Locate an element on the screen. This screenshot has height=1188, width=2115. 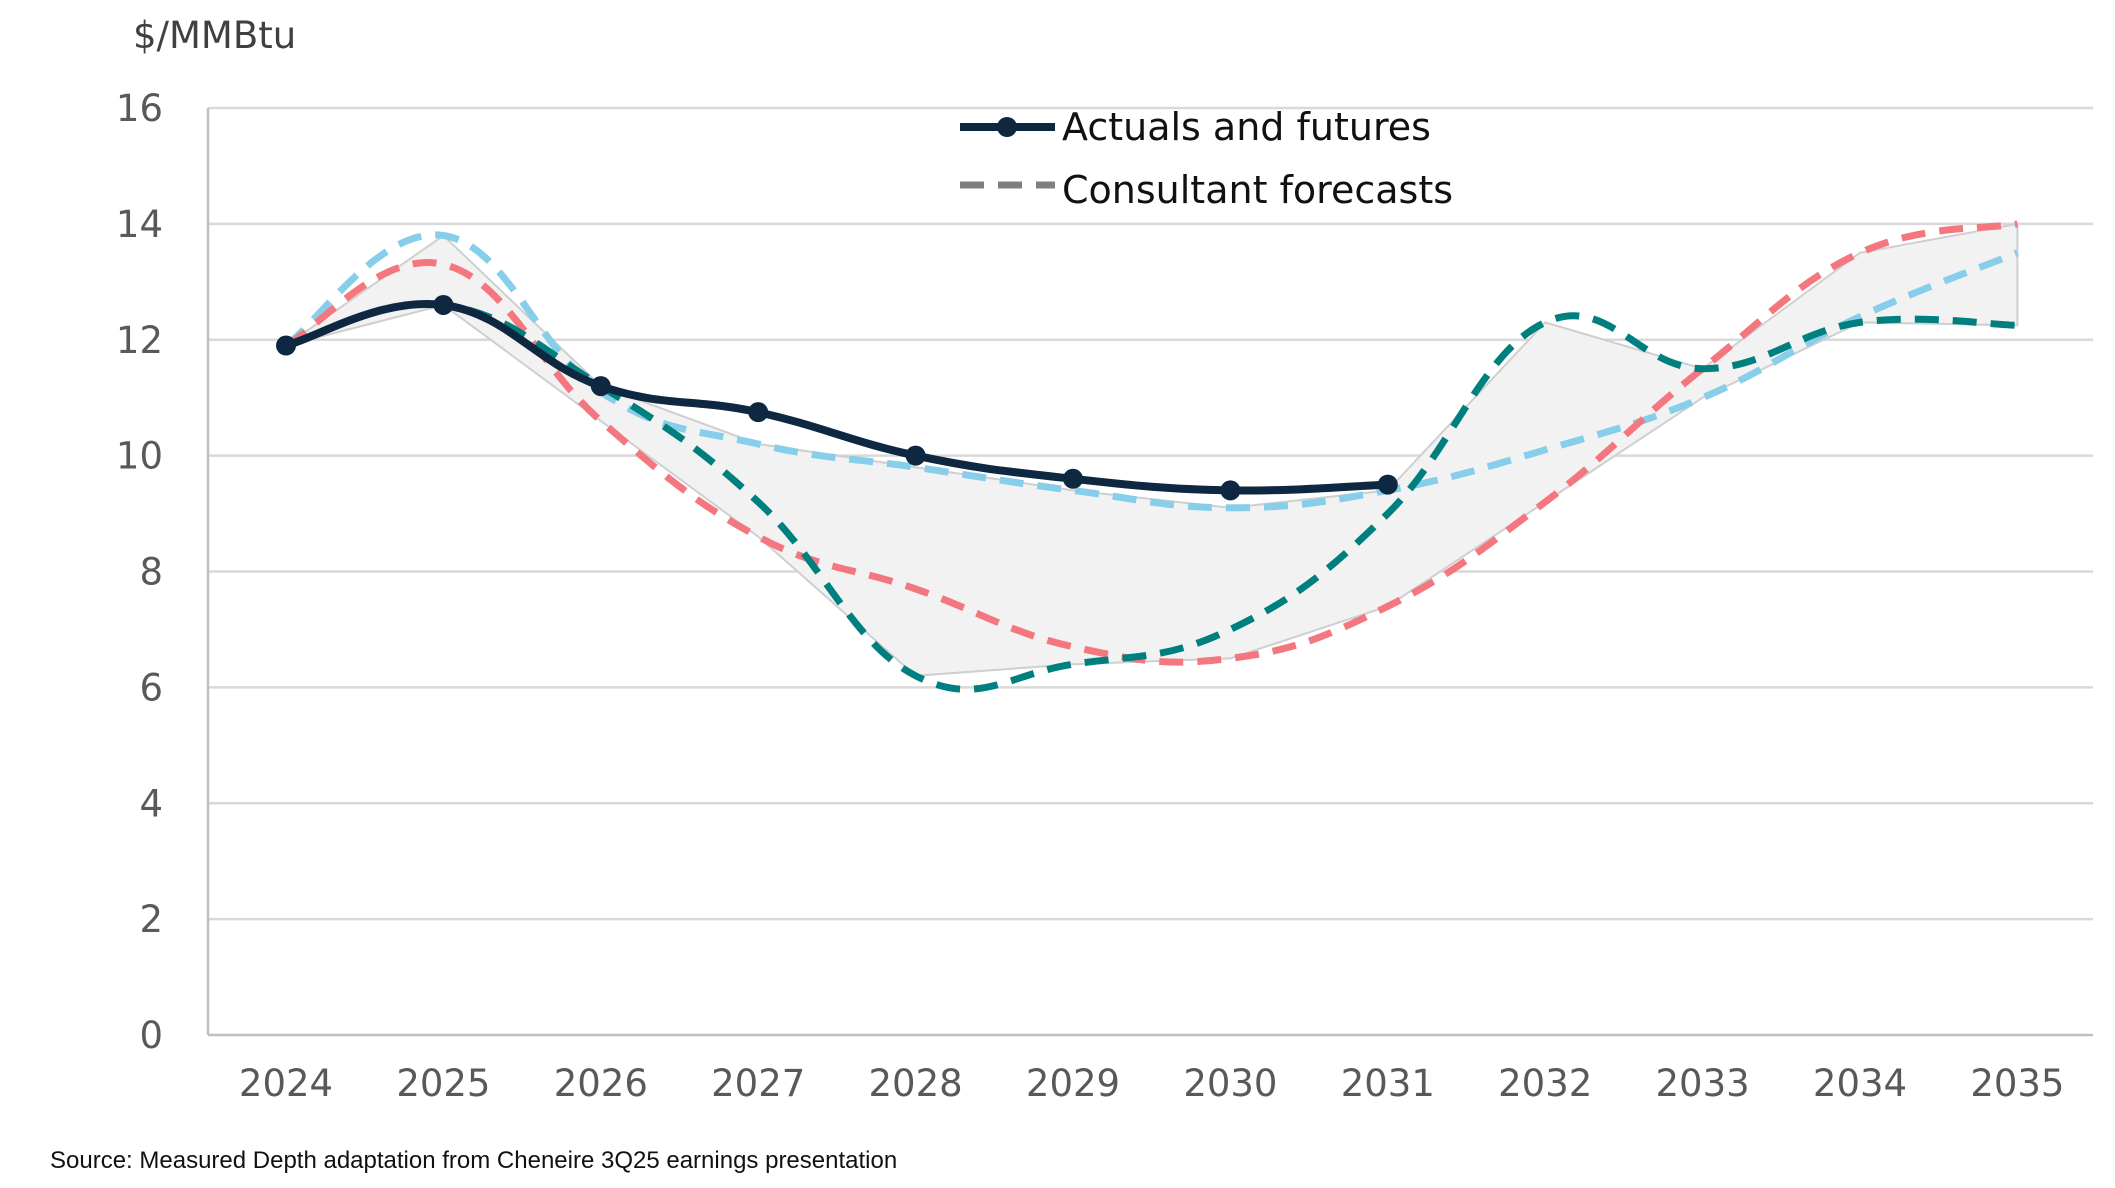
y-tick-label: 10 is located at coordinates (139, 456).